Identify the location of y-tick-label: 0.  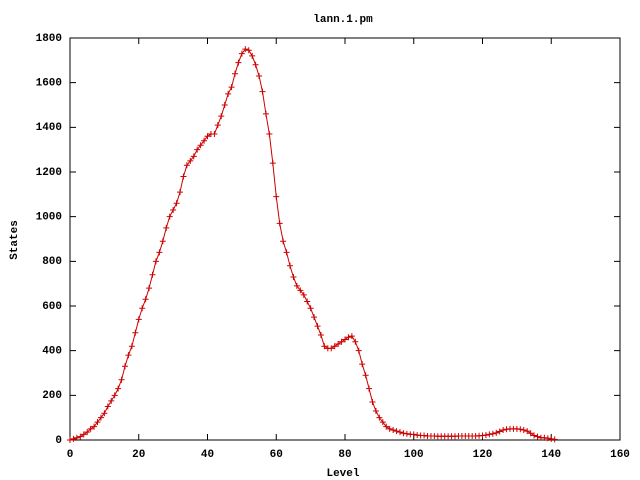
(58, 441).